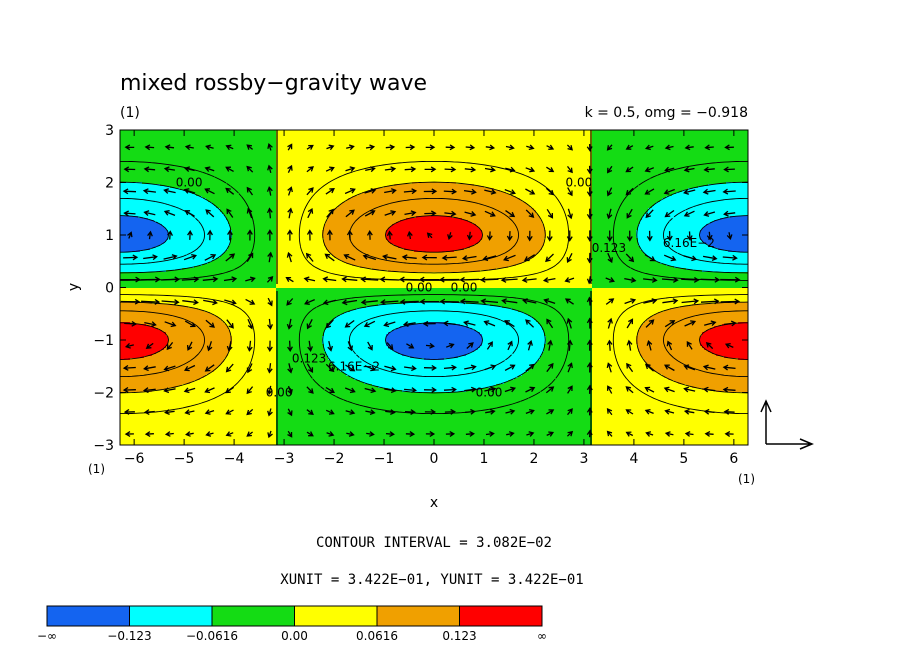  What do you see at coordinates (579, 183) in the screenshot?
I see `contour-label: 0.00` at bounding box center [579, 183].